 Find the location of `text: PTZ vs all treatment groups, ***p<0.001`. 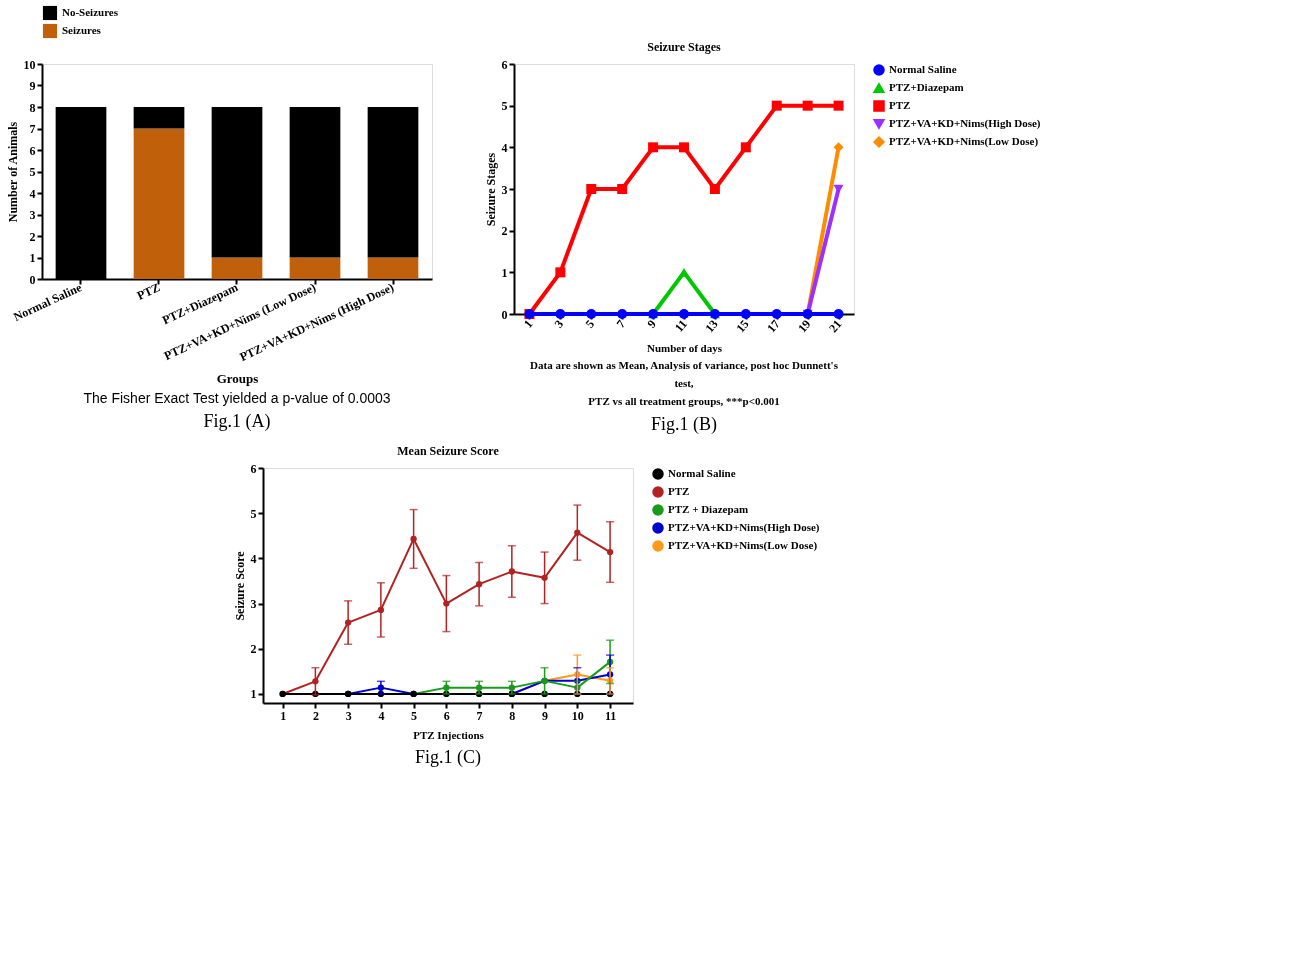

text: PTZ vs all treatment groups, ***p<0.001 is located at coordinates (684, 401).